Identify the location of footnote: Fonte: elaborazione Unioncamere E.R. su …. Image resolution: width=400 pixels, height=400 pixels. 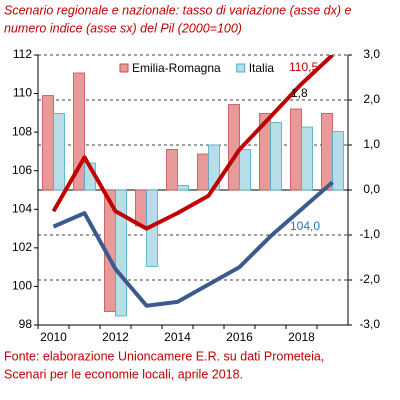
(164, 356).